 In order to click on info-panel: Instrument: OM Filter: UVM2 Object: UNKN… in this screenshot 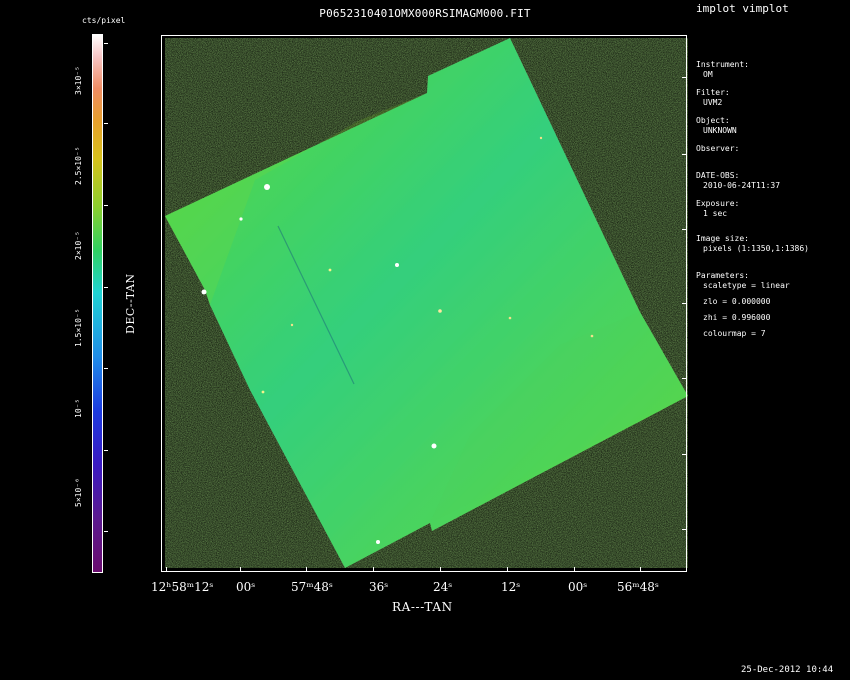, I will do `click(768, 202)`.